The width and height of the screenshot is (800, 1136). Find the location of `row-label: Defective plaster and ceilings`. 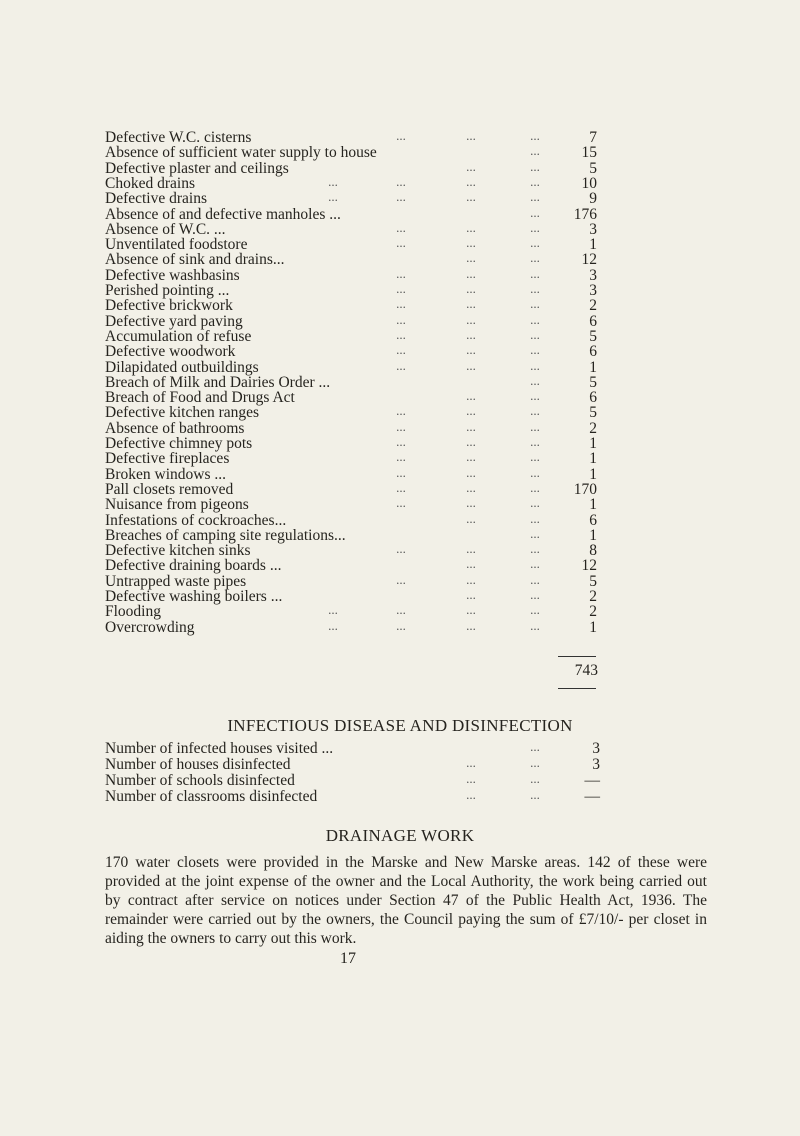

row-label: Defective plaster and ceilings is located at coordinates (197, 168).